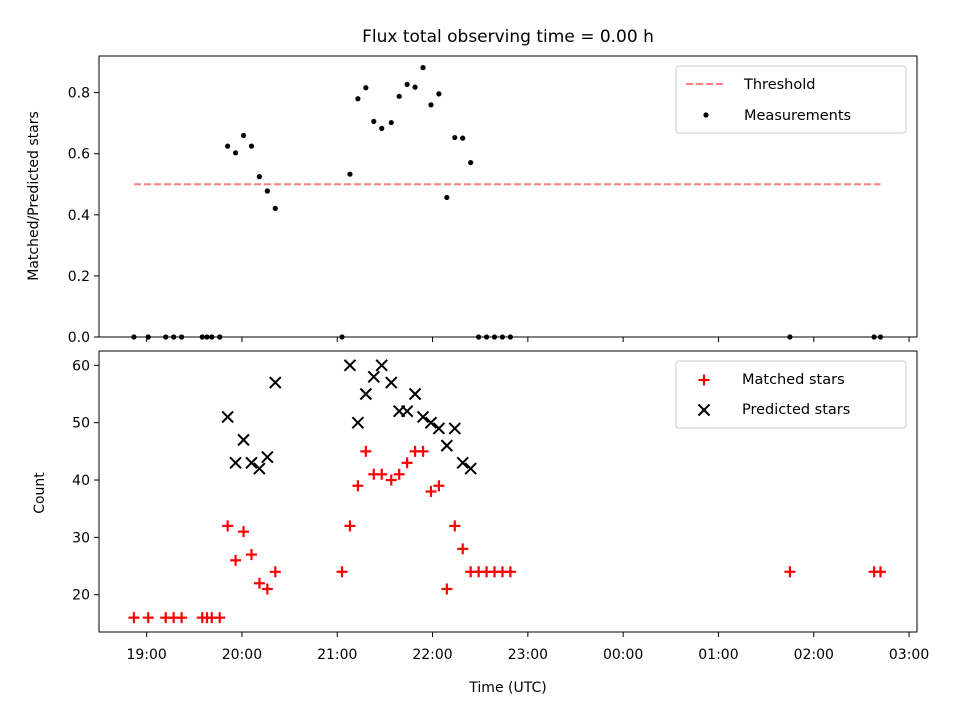  What do you see at coordinates (79, 338) in the screenshot?
I see `top-y-tick-label: 0.0` at bounding box center [79, 338].